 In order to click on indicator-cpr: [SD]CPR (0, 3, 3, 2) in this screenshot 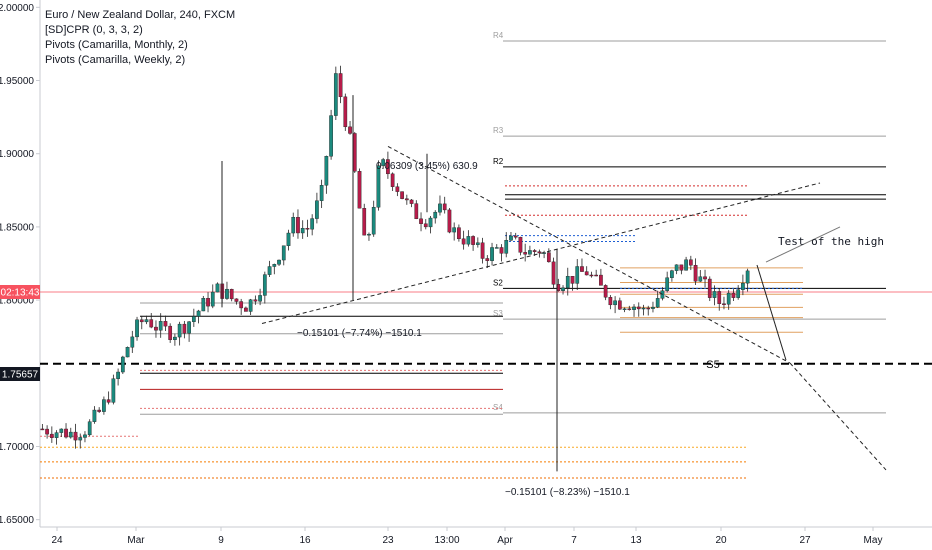, I will do `click(94, 30)`.